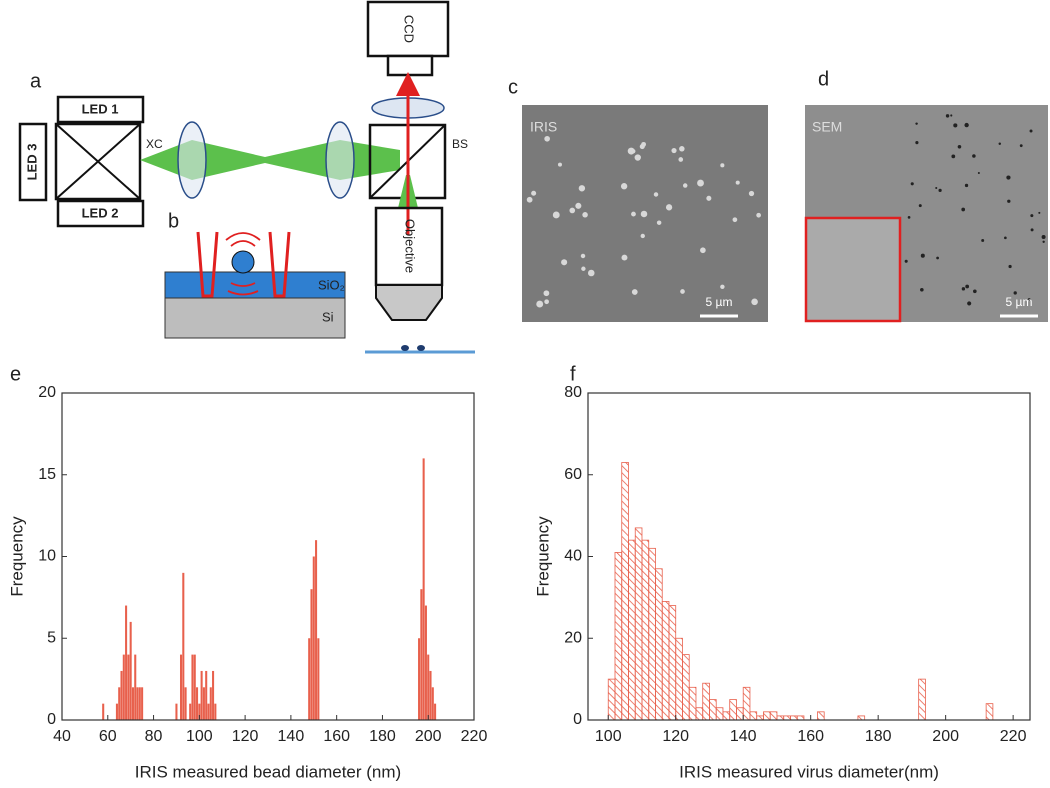  What do you see at coordinates (100, 108) in the screenshot?
I see `led-label: LED 1` at bounding box center [100, 108].